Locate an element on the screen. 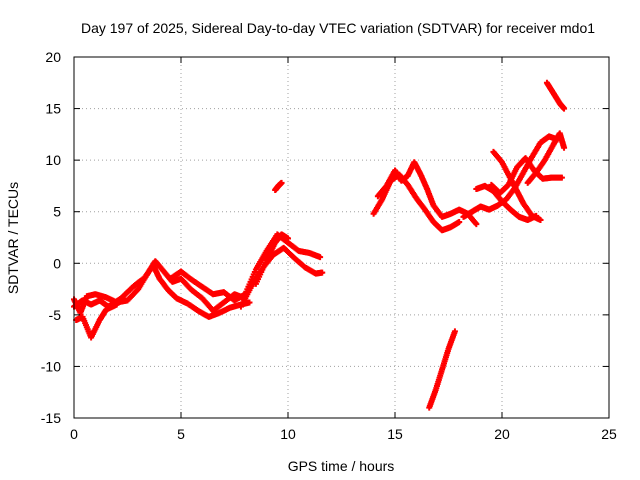 The width and height of the screenshot is (640, 480). series-arc-h is located at coordinates (416, 202).